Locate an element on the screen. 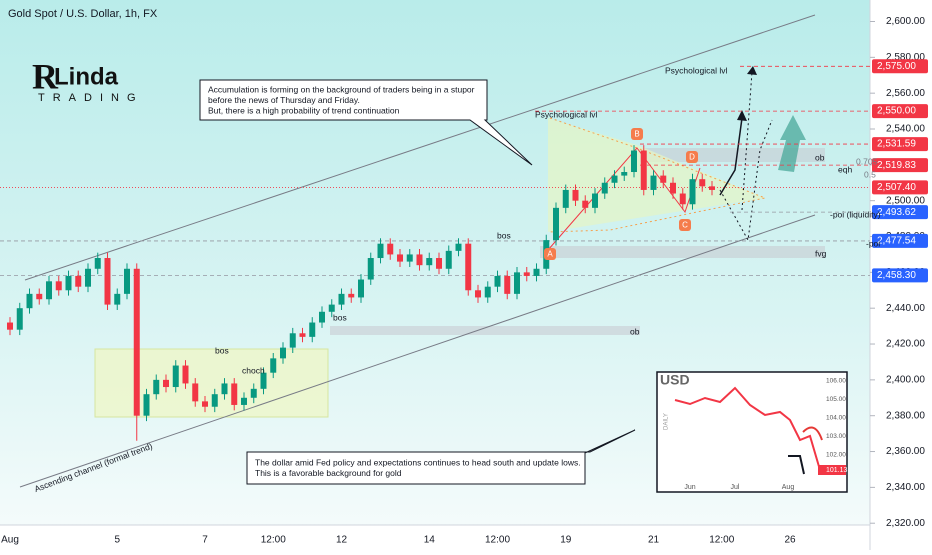 Image resolution: width=932 pixels, height=555 pixels. x-tick-label: 12:00 is located at coordinates (273, 540).